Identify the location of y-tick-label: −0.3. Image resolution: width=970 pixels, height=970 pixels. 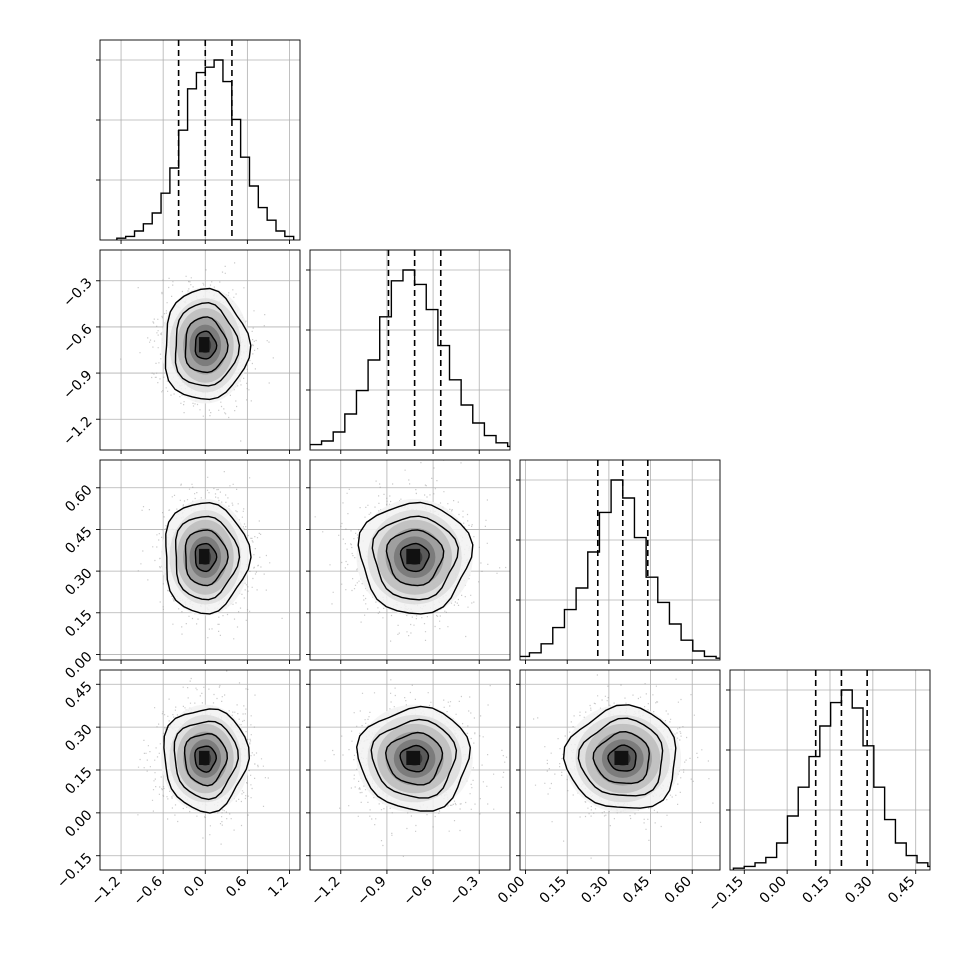
(77, 292).